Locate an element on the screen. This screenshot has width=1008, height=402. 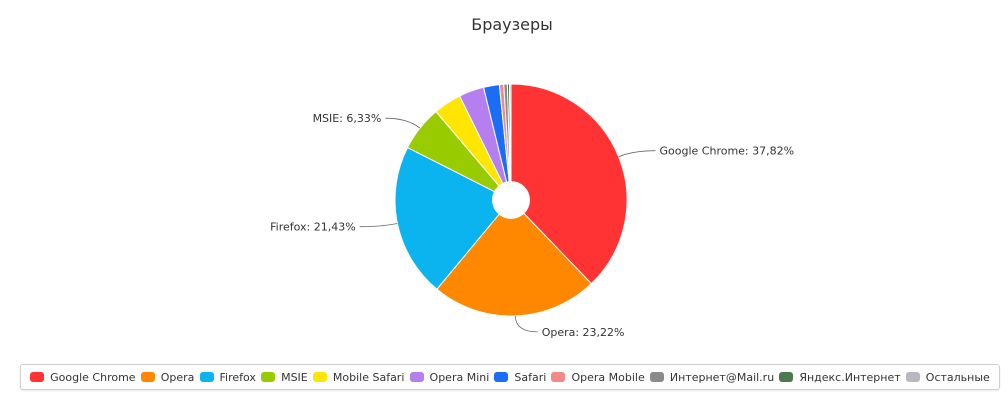
legend-item-msie: MSIE is located at coordinates (284, 377).